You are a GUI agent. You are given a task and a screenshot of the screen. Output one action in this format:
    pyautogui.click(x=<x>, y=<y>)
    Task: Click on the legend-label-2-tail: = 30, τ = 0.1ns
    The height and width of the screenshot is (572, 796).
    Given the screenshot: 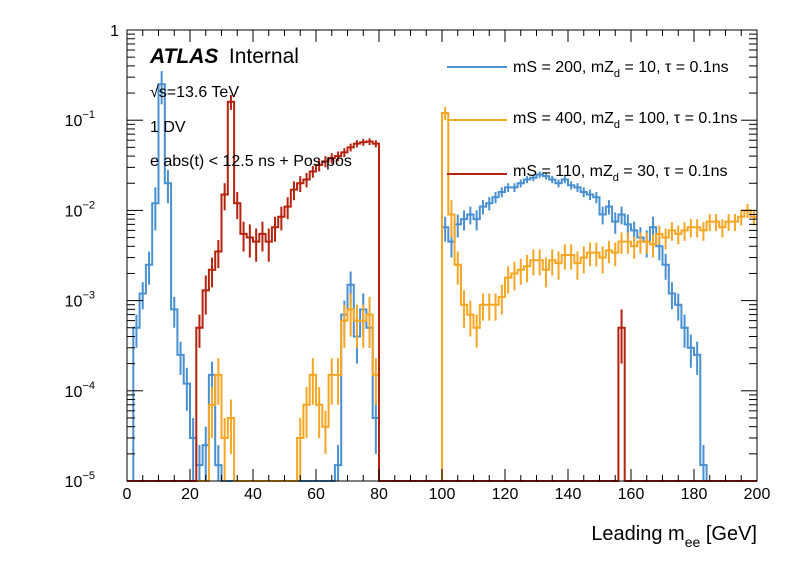 What is the action you would take?
    pyautogui.click(x=673, y=171)
    